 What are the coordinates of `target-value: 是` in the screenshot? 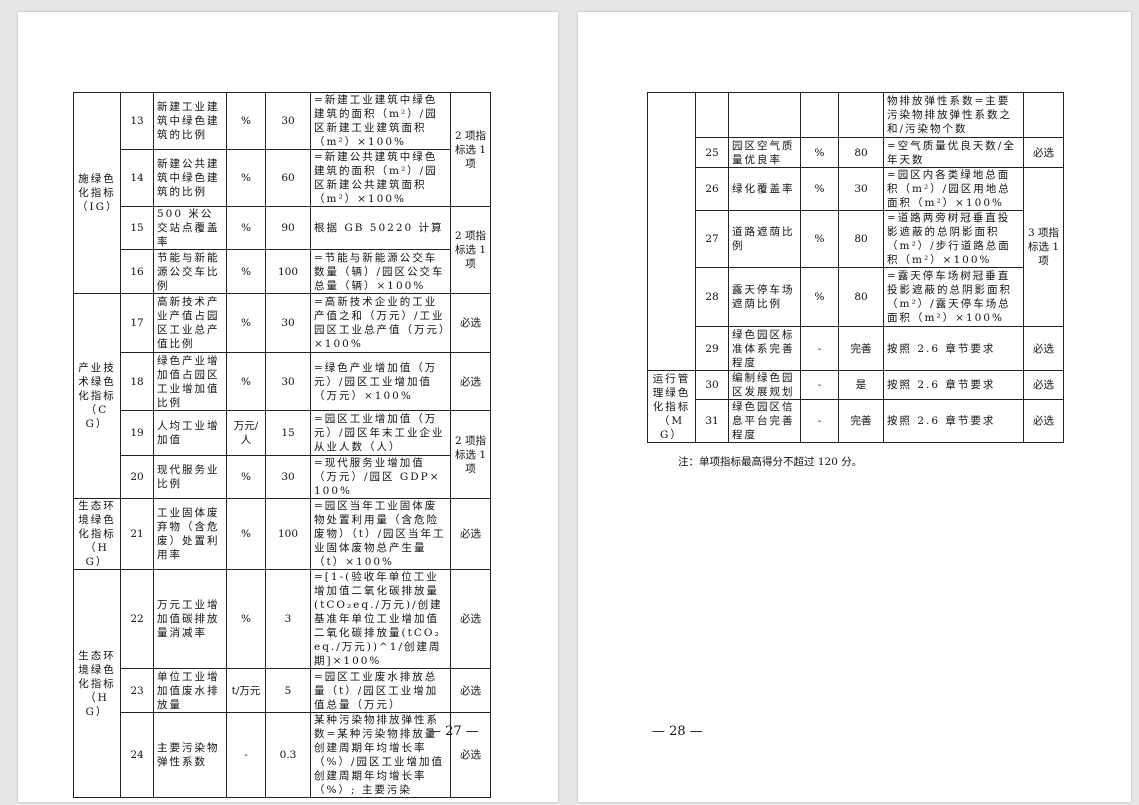 It's located at (861, 385).